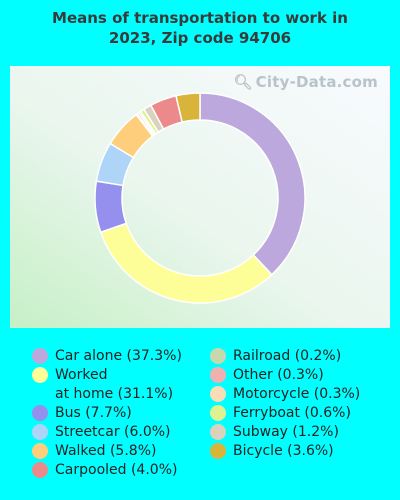  What do you see at coordinates (116, 470) in the screenshot?
I see `legend-label: Carpooled (4.0%)` at bounding box center [116, 470].